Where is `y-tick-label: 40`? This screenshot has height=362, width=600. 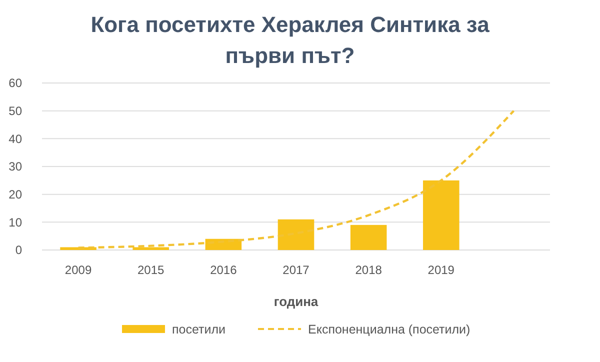 y-tick-label: 40 is located at coordinates (15, 139).